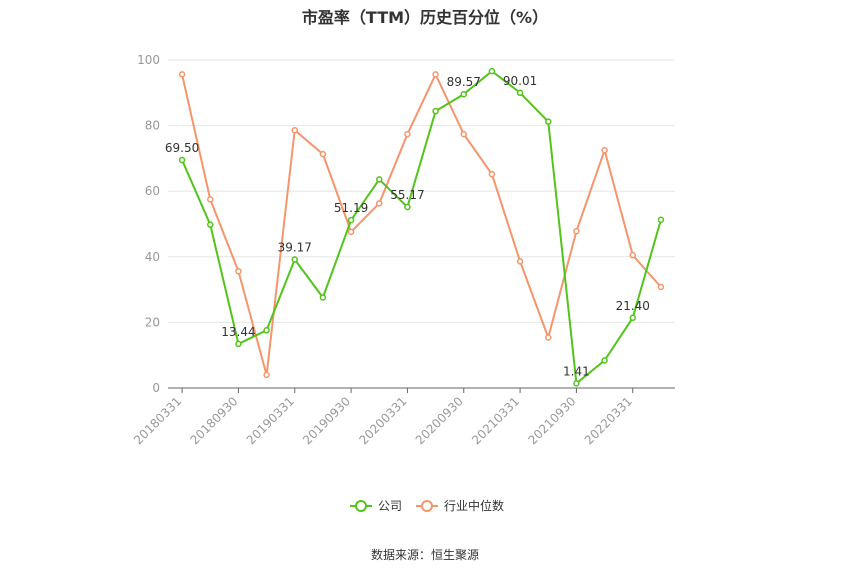  Describe the element at coordinates (474, 505) in the screenshot. I see `legend-label: 行业中位数` at that location.